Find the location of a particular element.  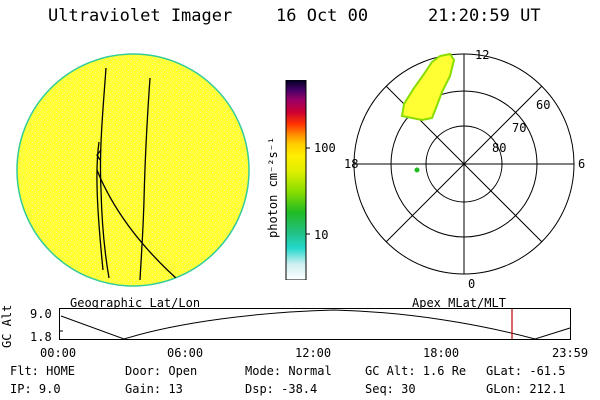

time-tick-0600: 06:00 is located at coordinates (185, 353).